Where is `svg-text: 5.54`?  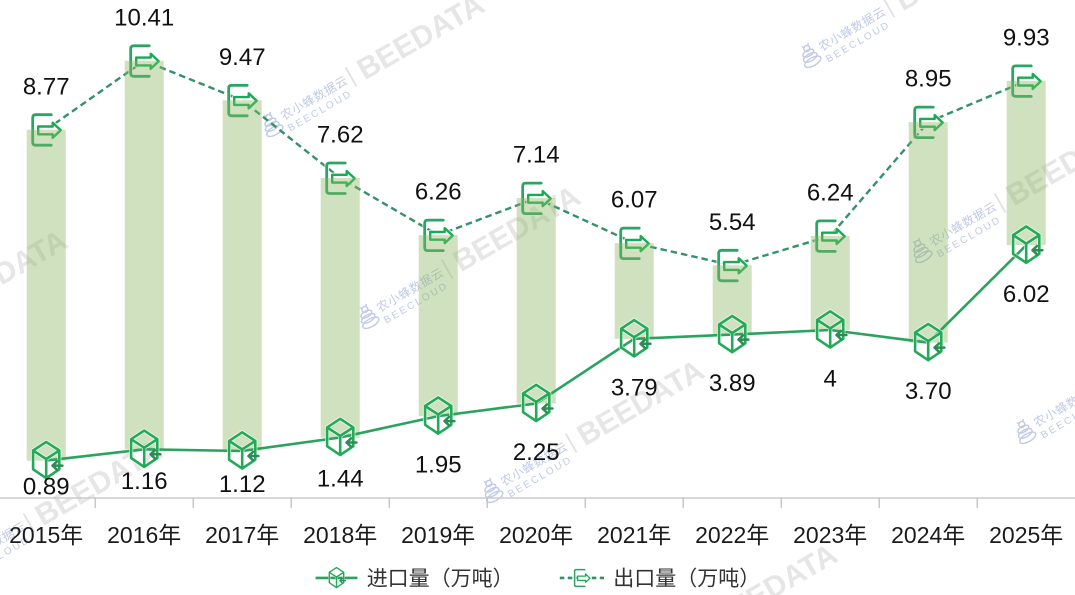 svg-text: 5.54 is located at coordinates (732, 222).